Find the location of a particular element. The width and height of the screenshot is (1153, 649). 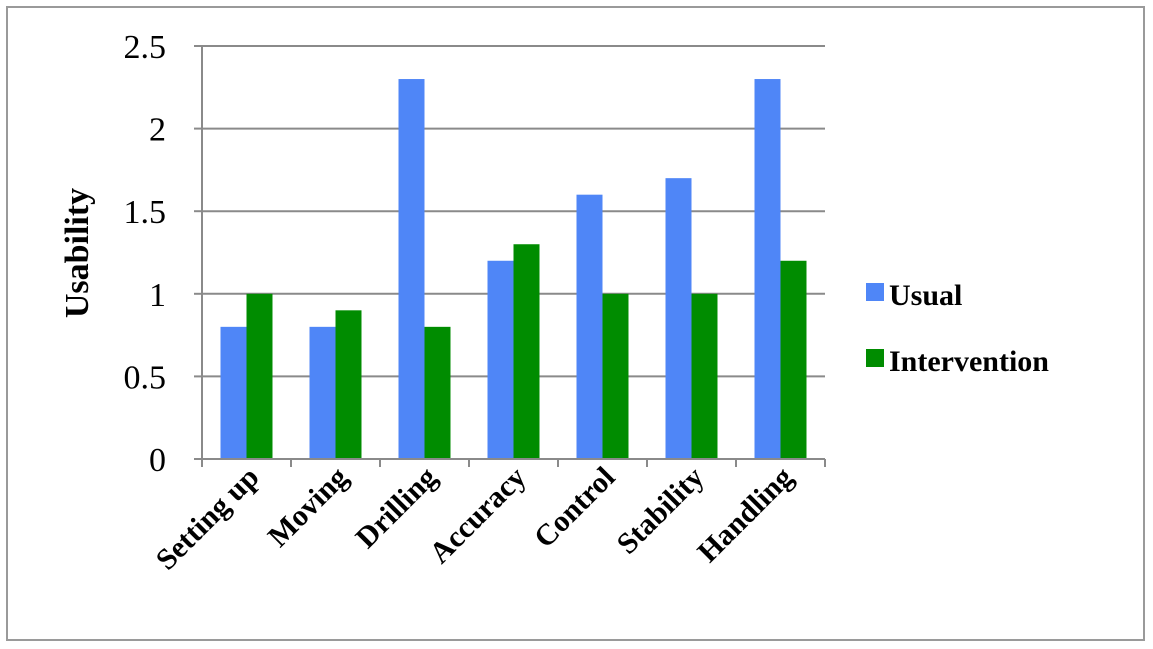

x-tick-label: Setting up is located at coordinates (208, 519).